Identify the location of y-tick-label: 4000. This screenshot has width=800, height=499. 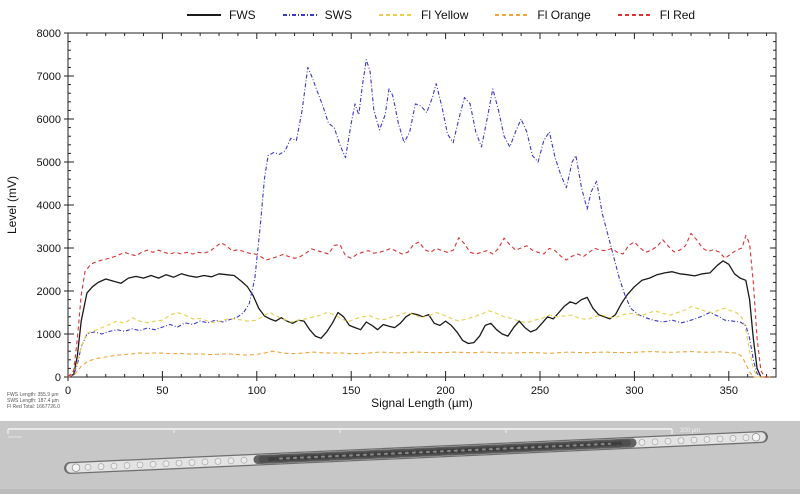
(49, 206).